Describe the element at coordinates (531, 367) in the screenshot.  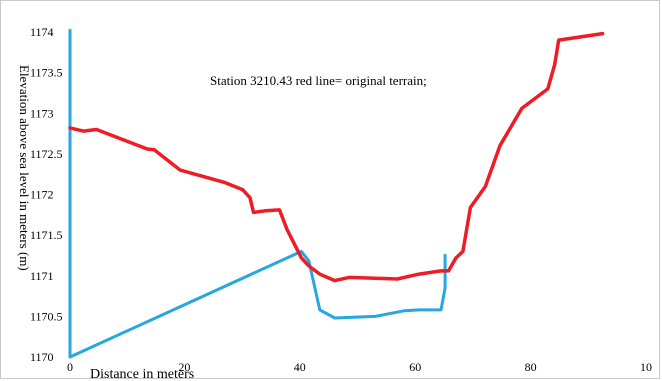
I see `x-tick-label: 80` at that location.